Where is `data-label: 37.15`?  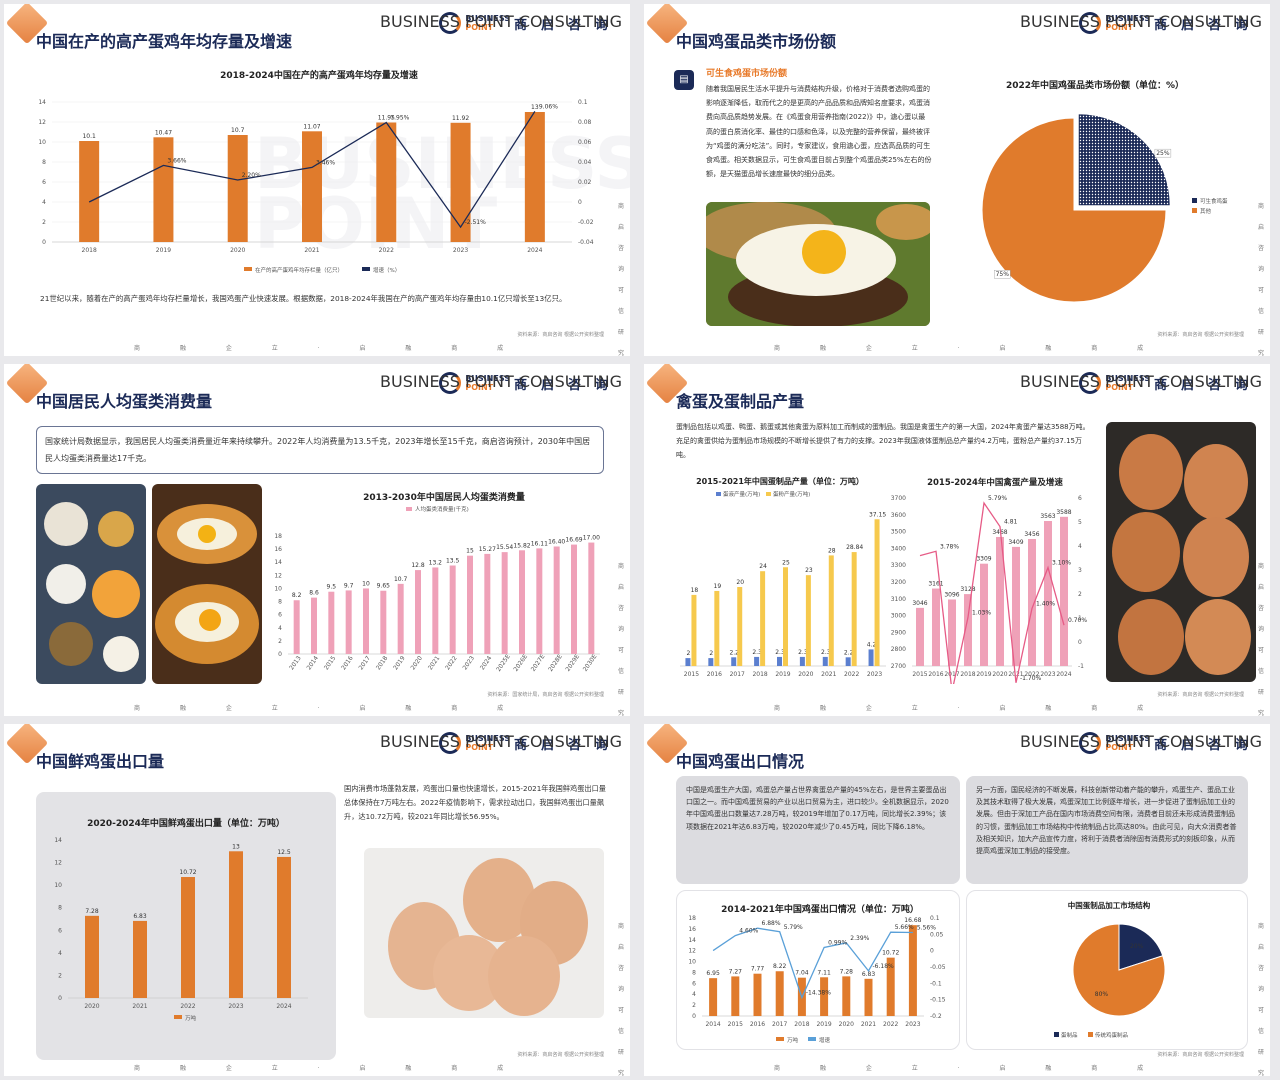
data-label: 37.15 is located at coordinates (877, 514).